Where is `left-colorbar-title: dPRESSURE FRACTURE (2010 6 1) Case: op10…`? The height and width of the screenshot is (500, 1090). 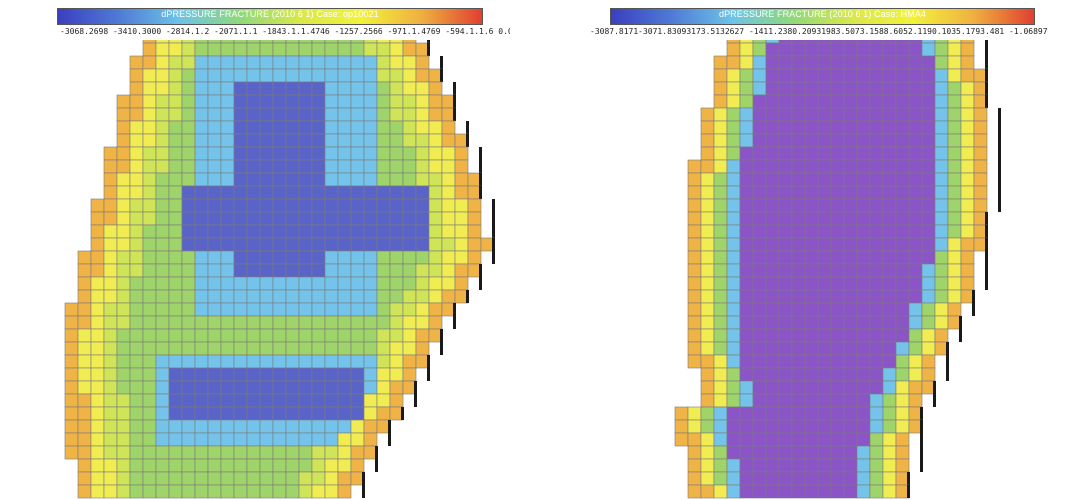 left-colorbar-title: dPRESSURE FRACTURE (2010 6 1) Case: op10… is located at coordinates (270, 14).